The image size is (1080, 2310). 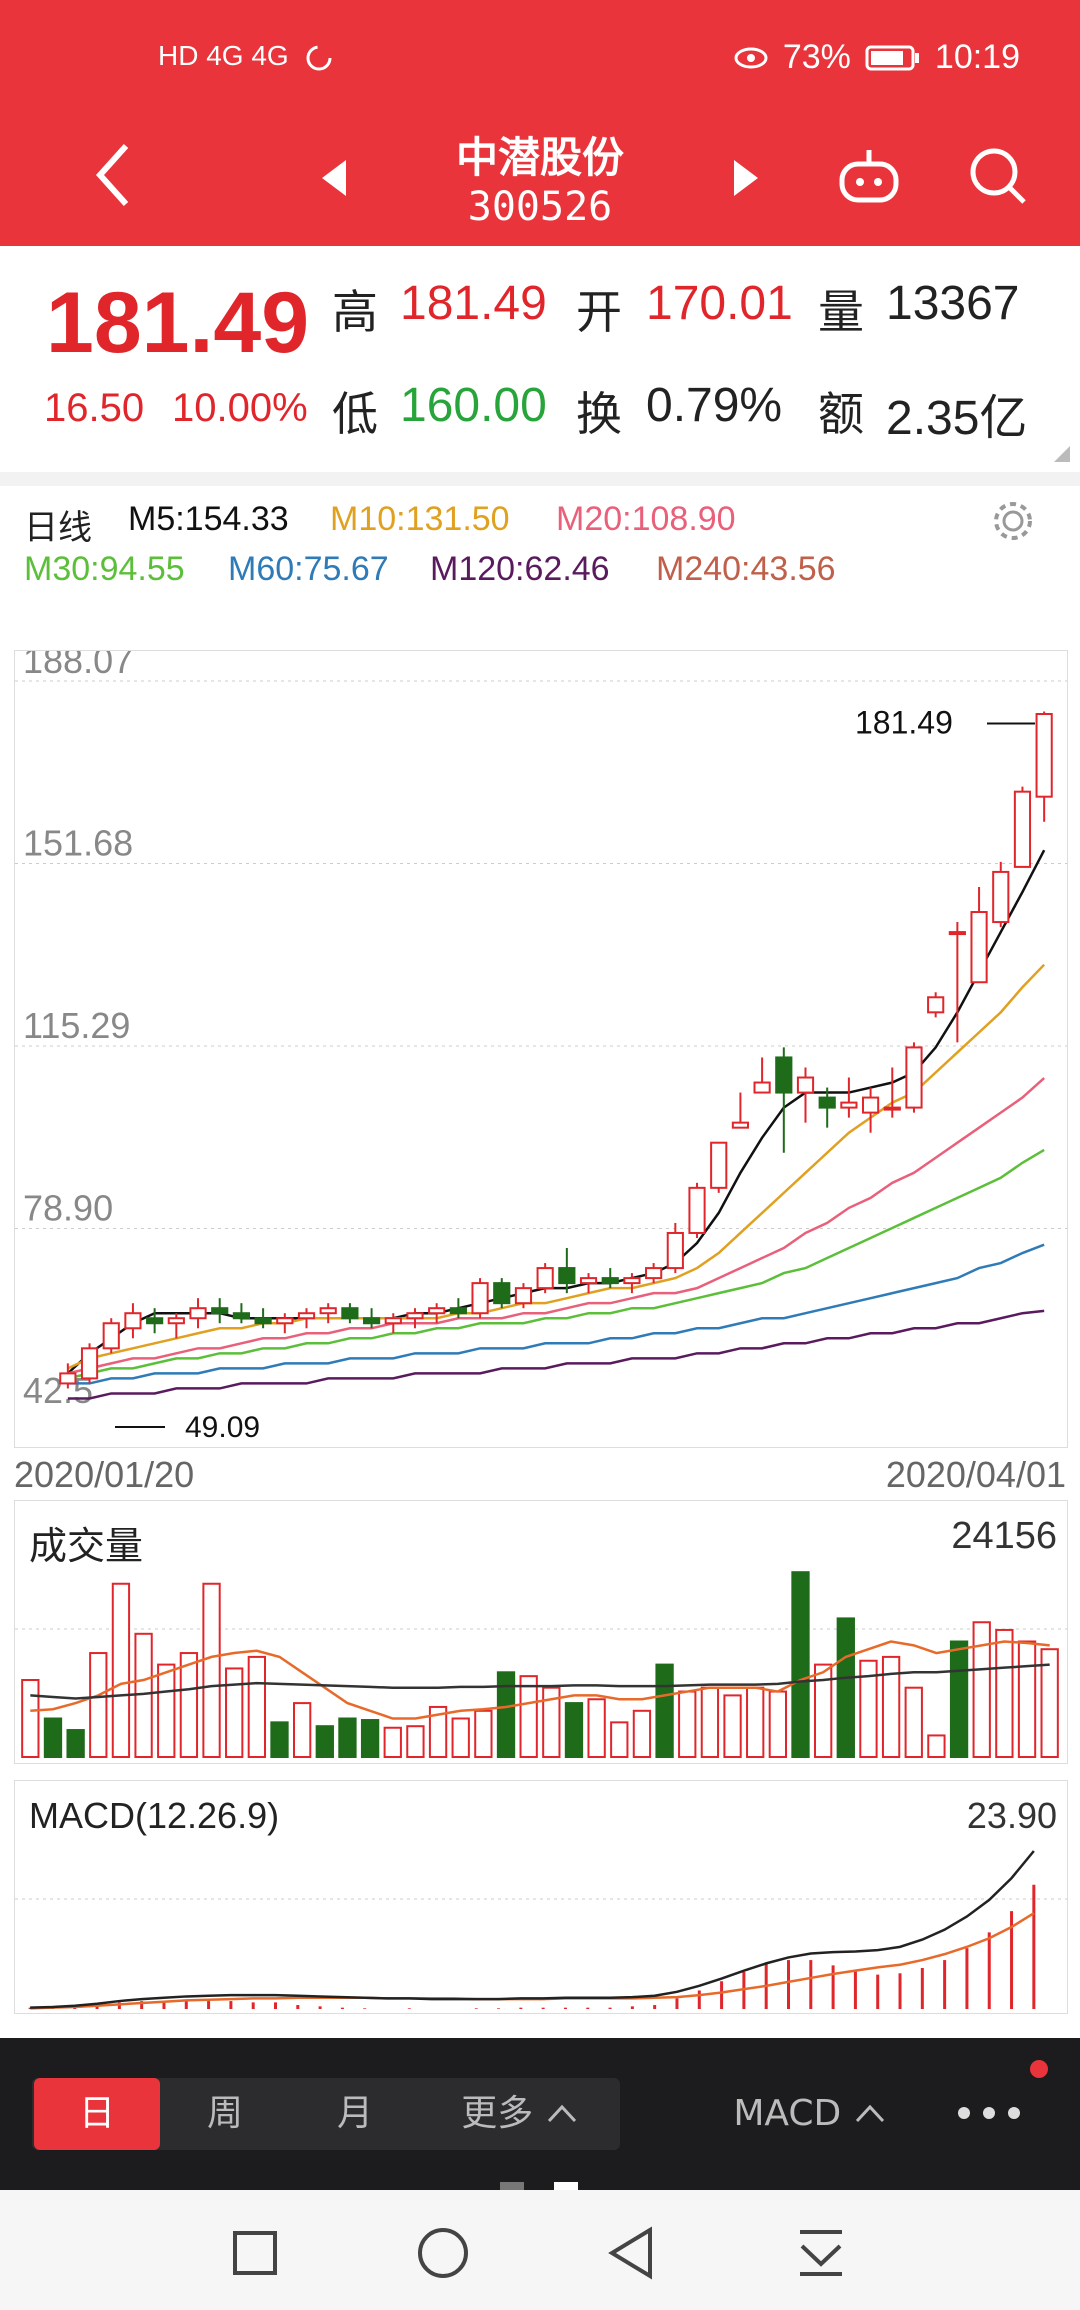 What do you see at coordinates (319, 58) in the screenshot?
I see `sync-icon` at bounding box center [319, 58].